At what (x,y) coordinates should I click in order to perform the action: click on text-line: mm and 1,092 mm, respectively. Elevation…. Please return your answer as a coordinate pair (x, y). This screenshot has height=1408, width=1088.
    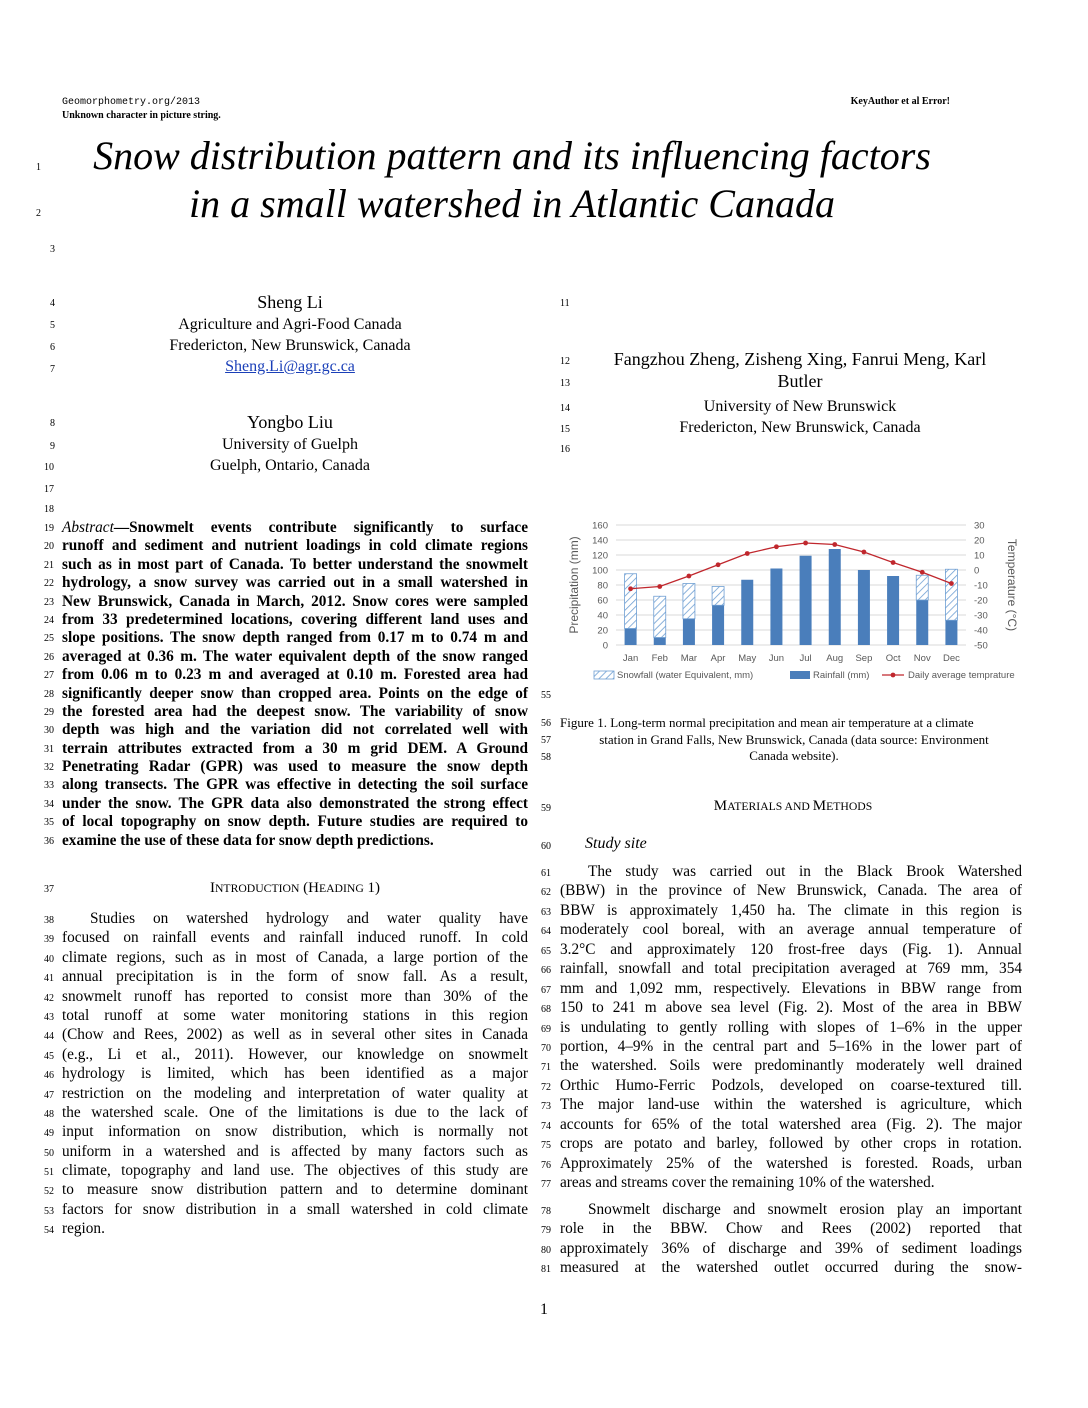
    Looking at the image, I should click on (791, 988).